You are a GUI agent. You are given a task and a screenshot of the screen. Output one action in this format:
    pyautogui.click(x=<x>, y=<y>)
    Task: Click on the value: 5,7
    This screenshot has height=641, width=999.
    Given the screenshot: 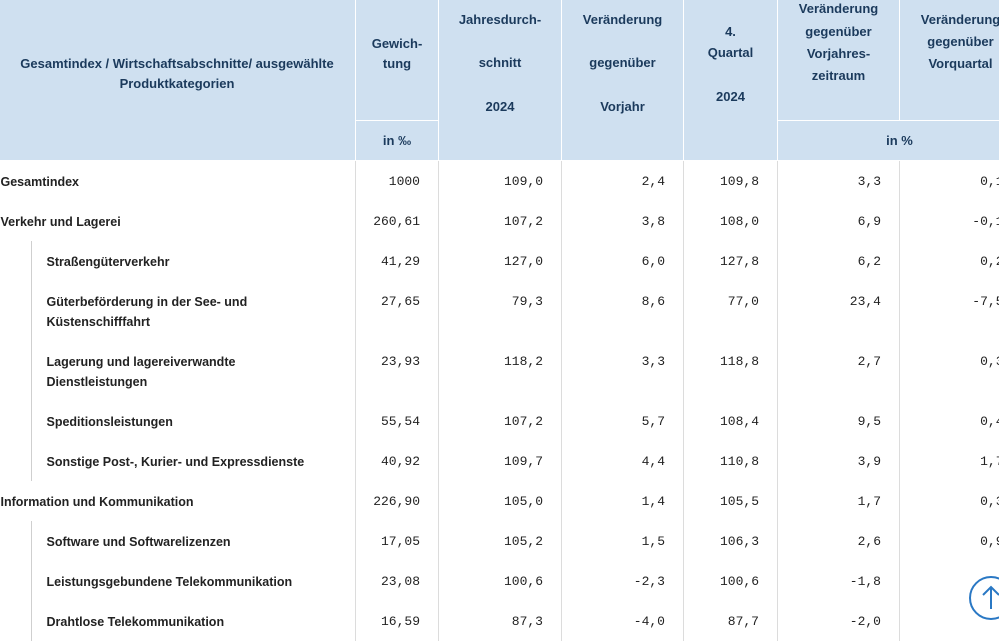 What is the action you would take?
    pyautogui.click(x=653, y=421)
    